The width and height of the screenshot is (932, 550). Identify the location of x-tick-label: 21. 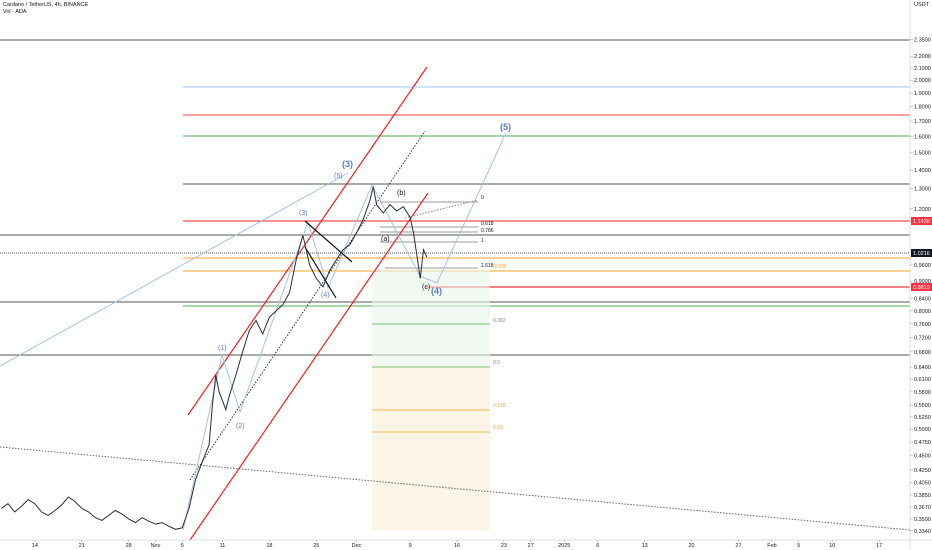
(82, 546).